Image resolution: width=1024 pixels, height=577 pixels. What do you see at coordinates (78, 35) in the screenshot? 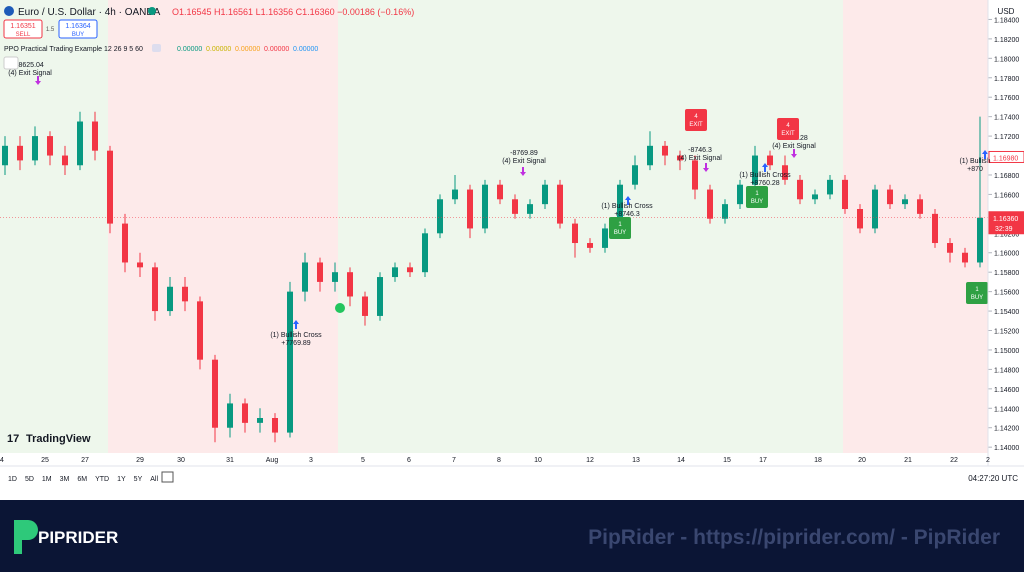
I see `buy-label: BUY` at bounding box center [78, 35].